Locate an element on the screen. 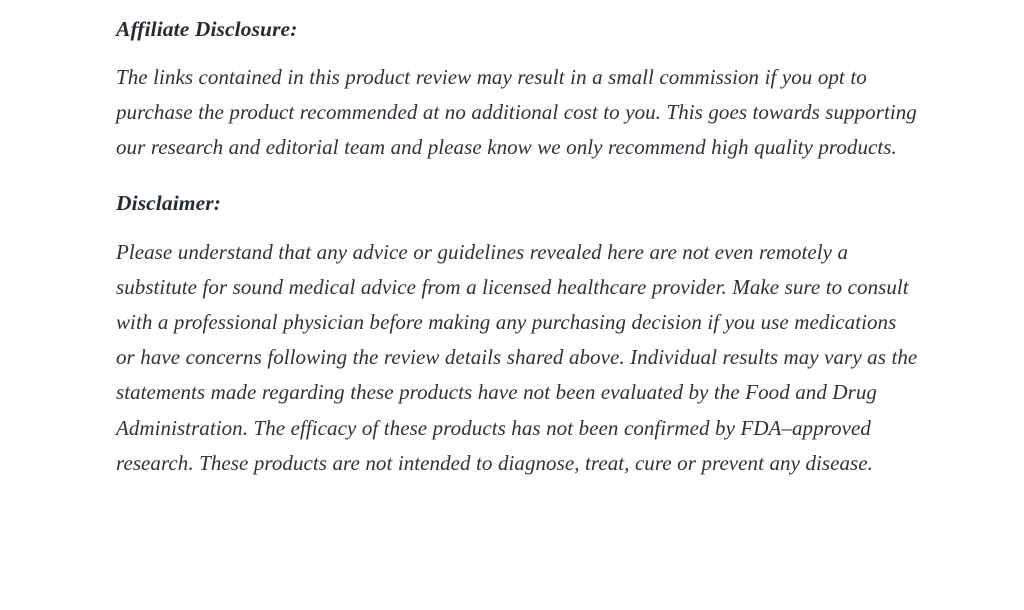 The height and width of the screenshot is (610, 1024). affiliate-disclosure-heading: Affiliate Disclosure: is located at coordinates (207, 29).